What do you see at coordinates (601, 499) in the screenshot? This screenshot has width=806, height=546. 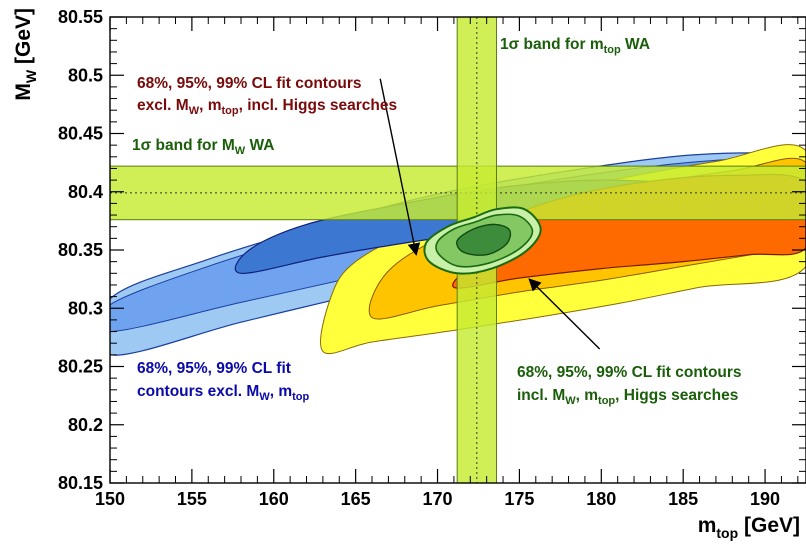 I see `x-tick-label: 180` at bounding box center [601, 499].